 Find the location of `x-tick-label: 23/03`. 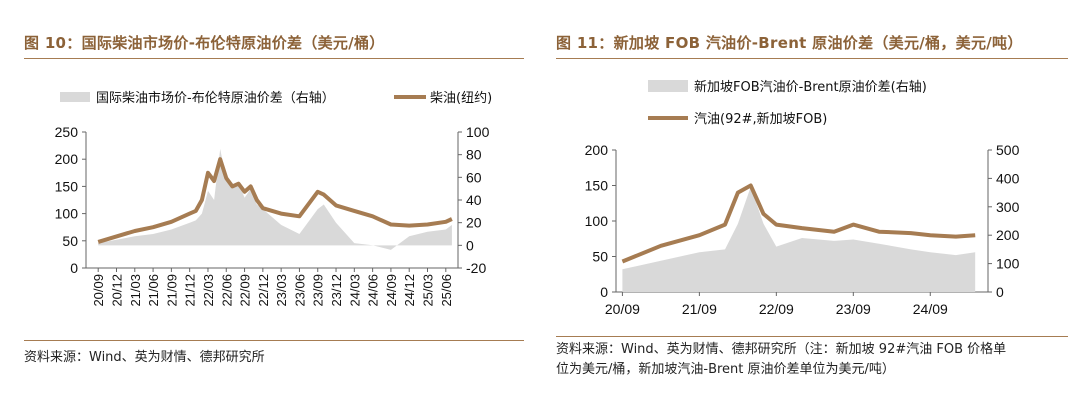

x-tick-label: 23/03 is located at coordinates (281, 290).